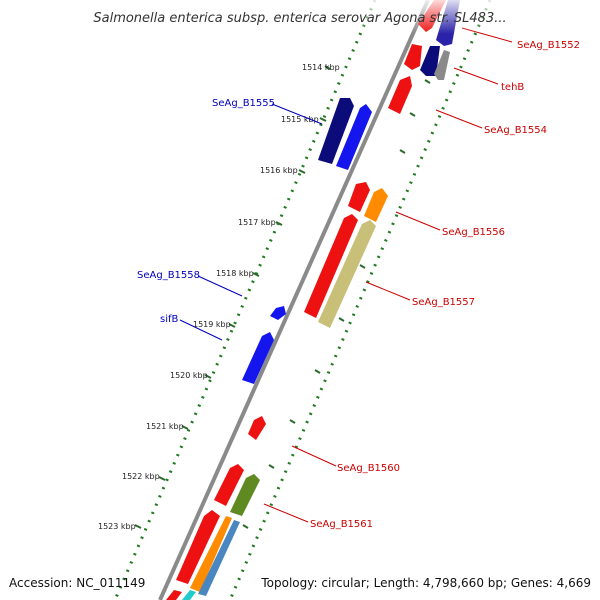 The width and height of the screenshot is (600, 600). What do you see at coordinates (212, 324) in the screenshot?
I see `tick-label-1519: 1519 kbp` at bounding box center [212, 324].